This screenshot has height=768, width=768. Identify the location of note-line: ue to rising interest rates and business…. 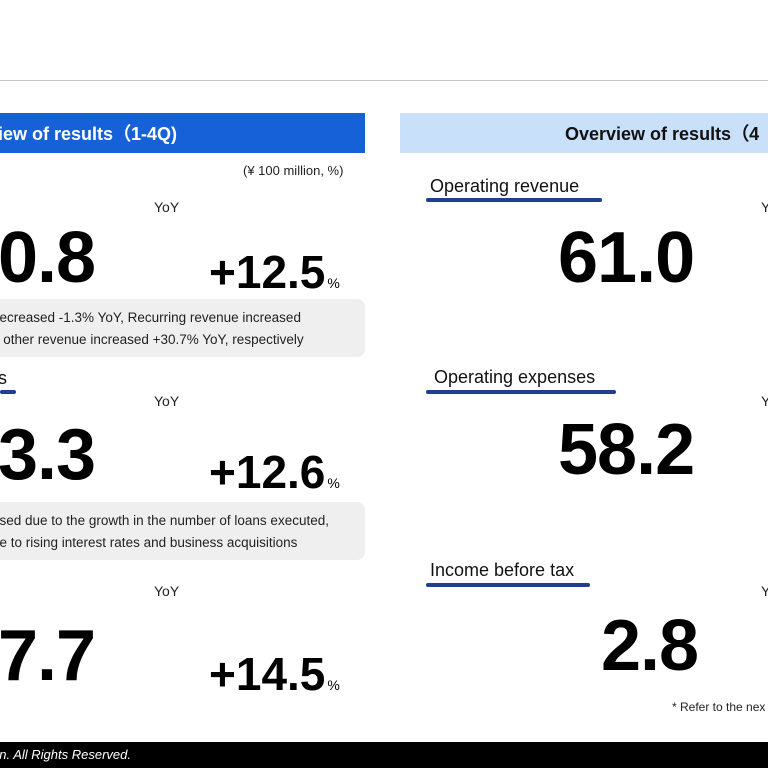
(149, 542).